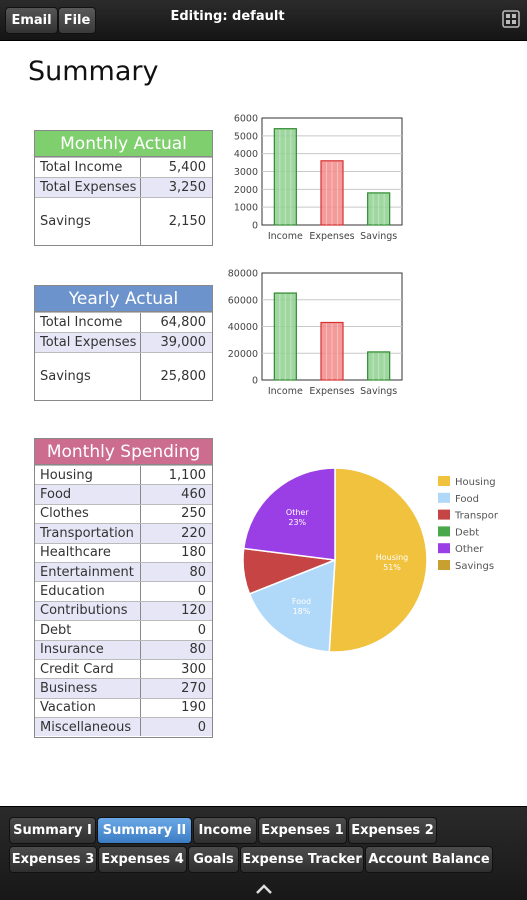 The width and height of the screenshot is (527, 900). What do you see at coordinates (392, 557) in the screenshot?
I see `pie-slice-label: Housing` at bounding box center [392, 557].